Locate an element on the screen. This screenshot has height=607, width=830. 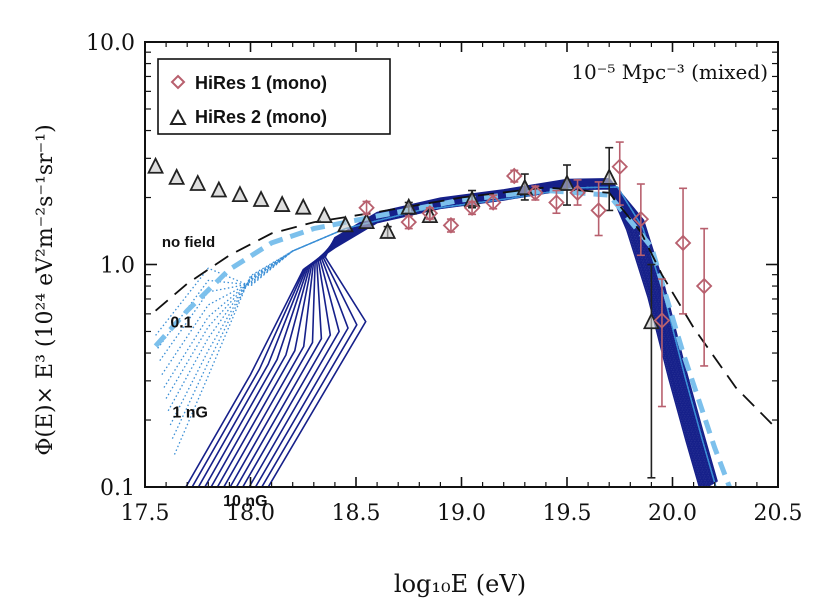
y-tick-label: 10.0 is located at coordinates (110, 43).